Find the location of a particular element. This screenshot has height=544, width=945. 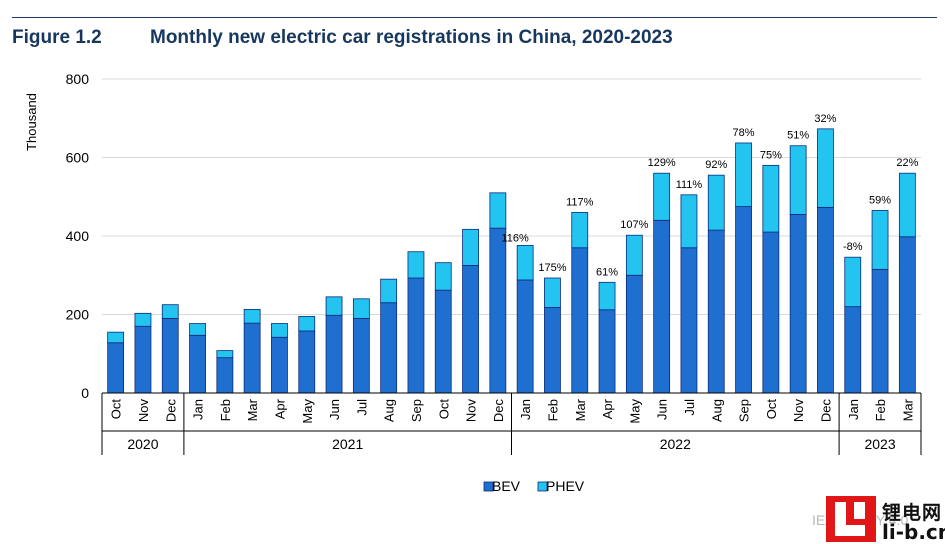

legend-swatch-phev is located at coordinates (542, 486).